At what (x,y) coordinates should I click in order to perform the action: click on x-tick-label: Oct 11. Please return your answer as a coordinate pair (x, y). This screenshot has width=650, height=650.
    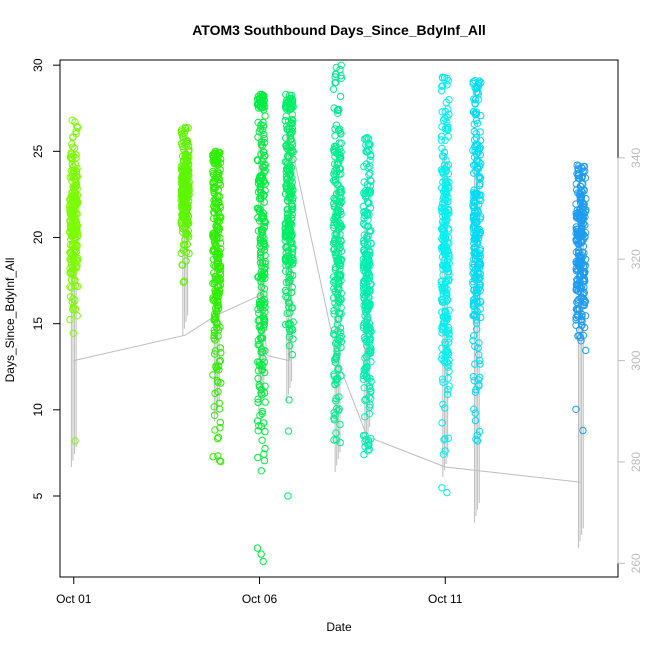
    Looking at the image, I should click on (445, 599).